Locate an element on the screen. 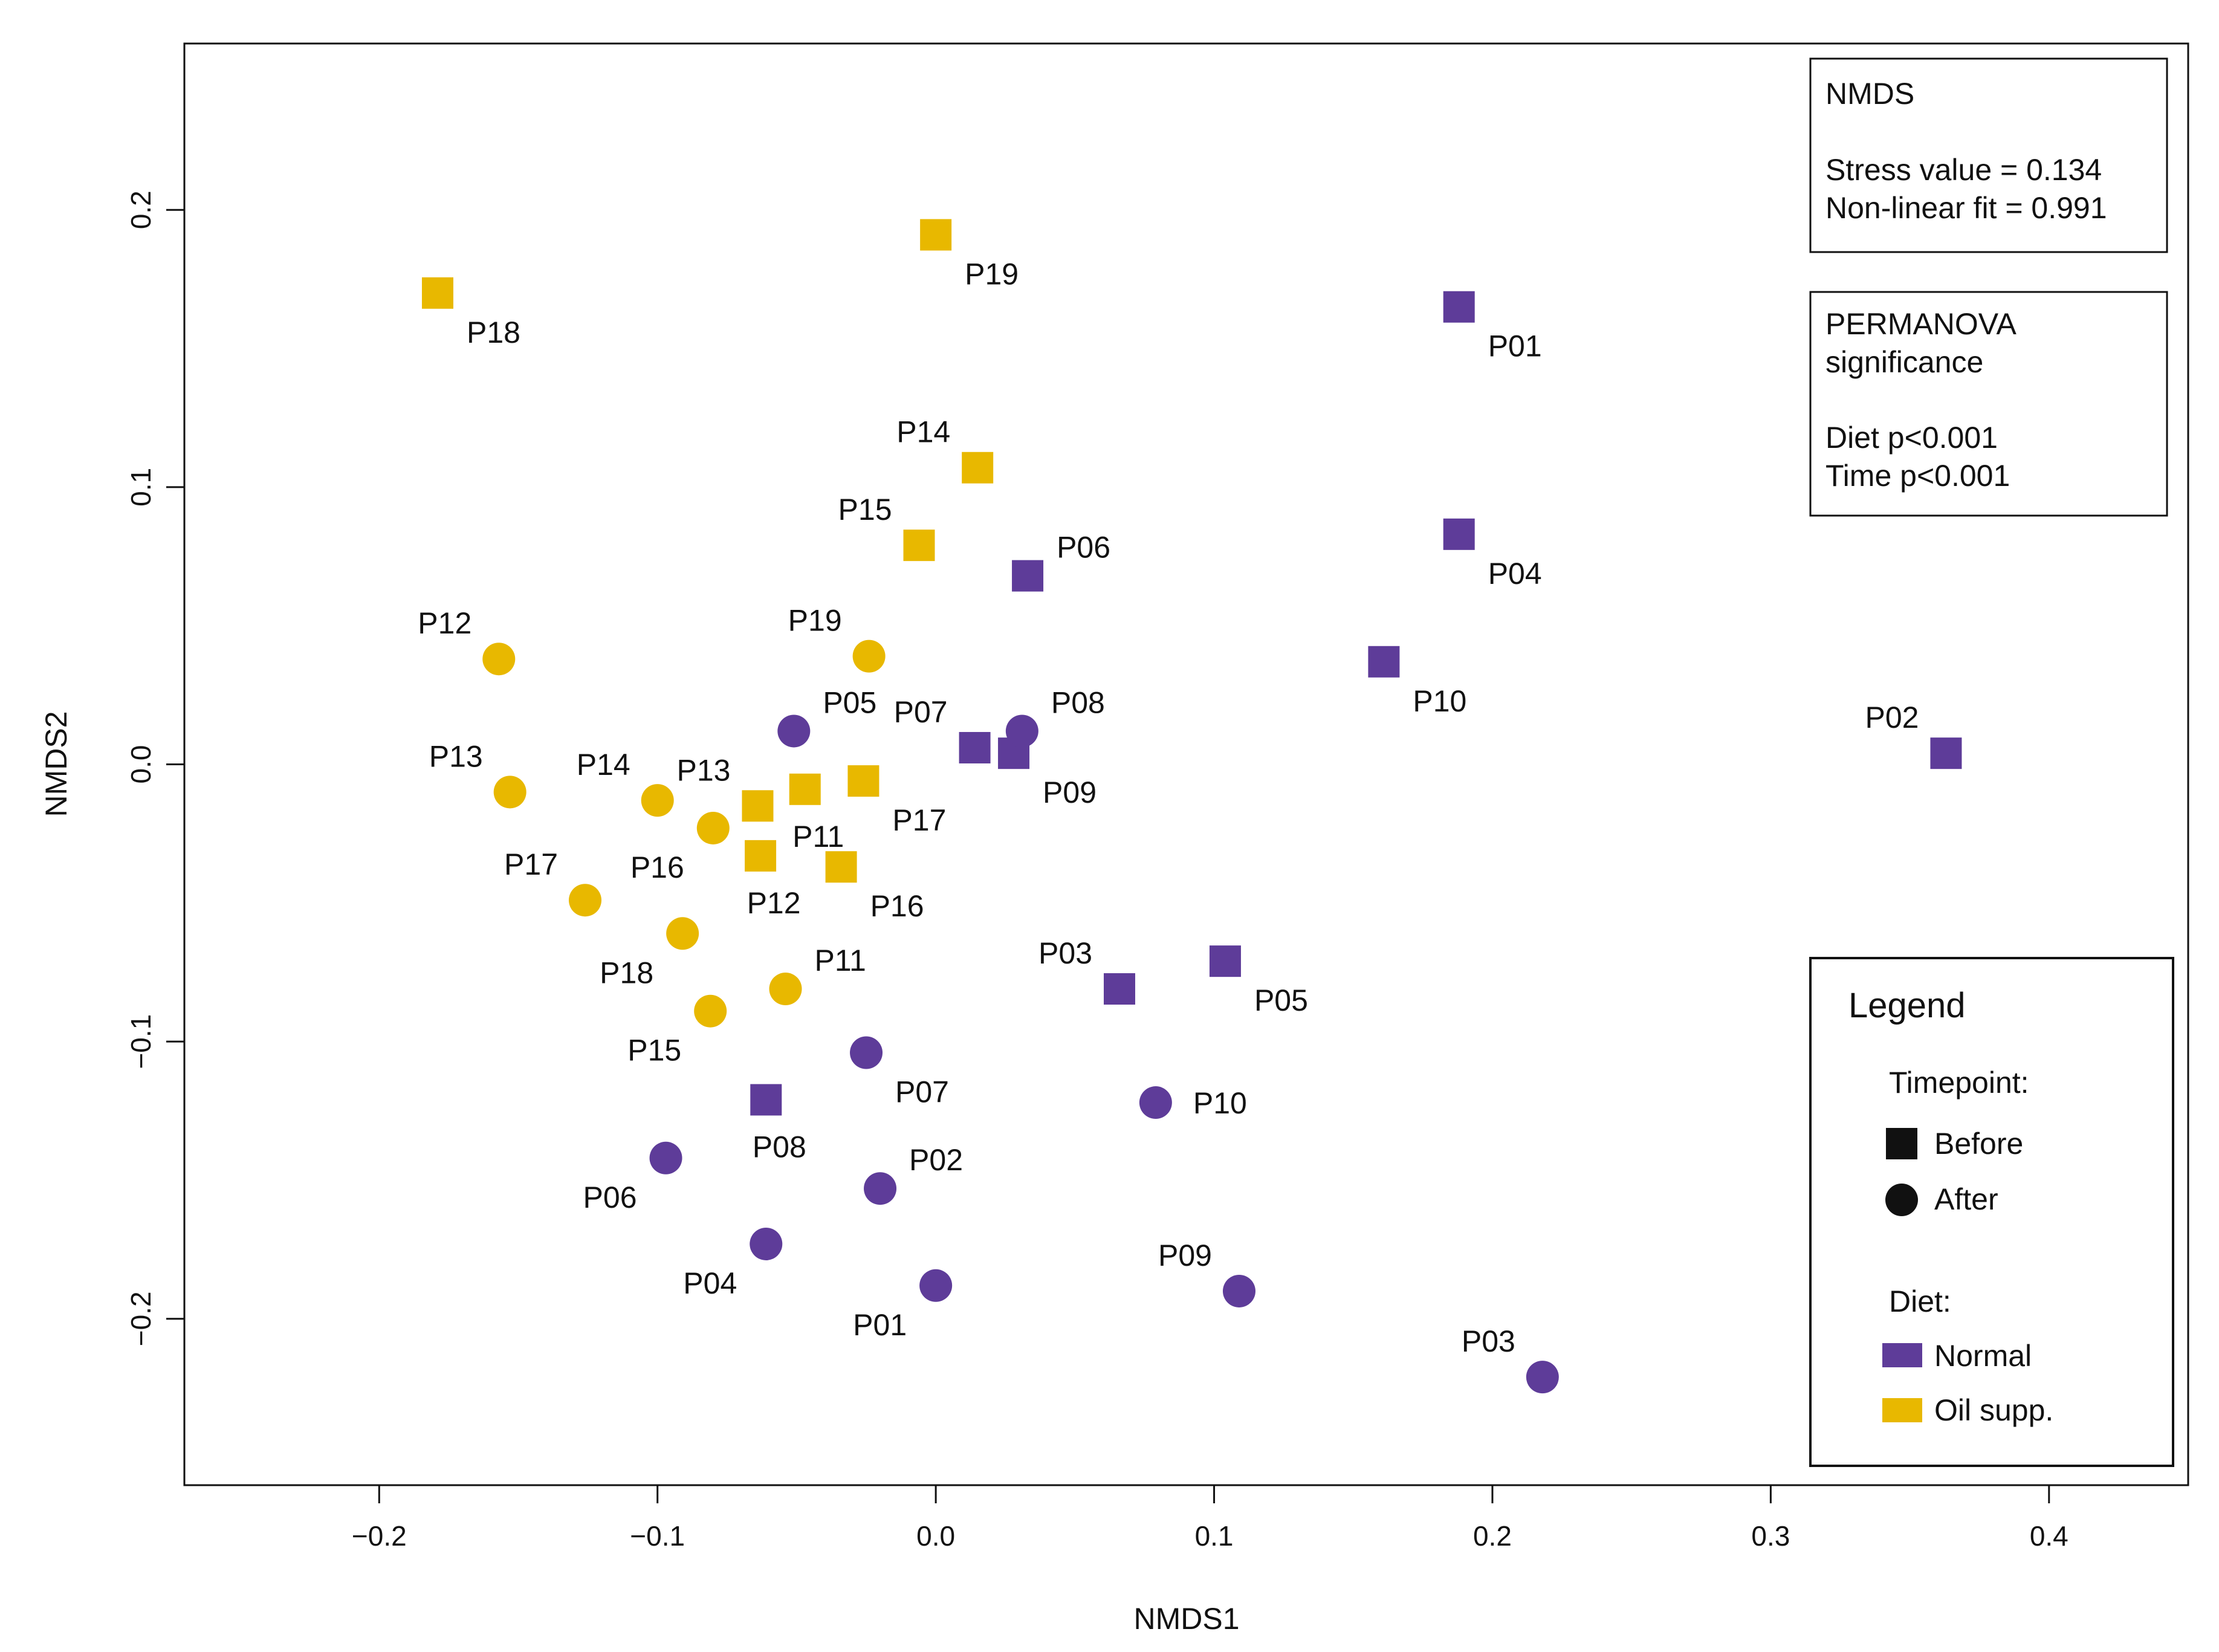  circle-marker-p16-oil is located at coordinates (713, 828).